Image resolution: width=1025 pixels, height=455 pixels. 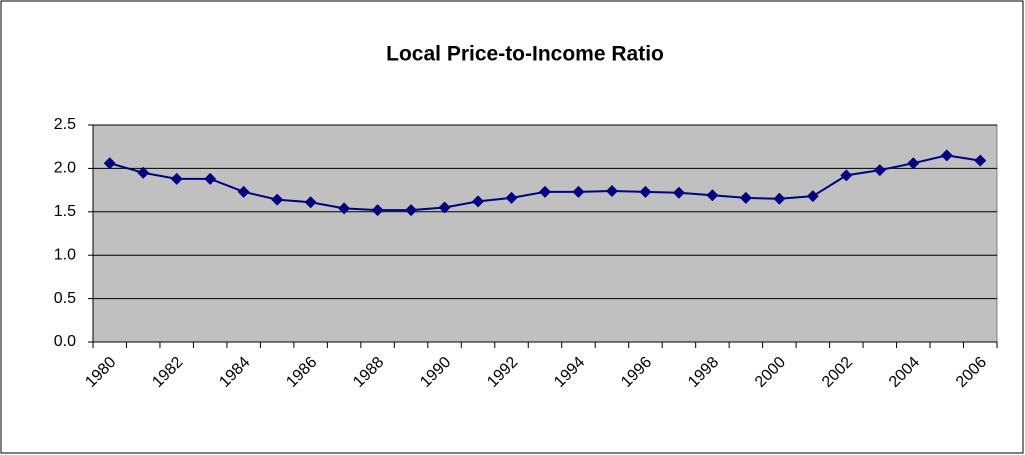 What do you see at coordinates (65, 211) in the screenshot?
I see `y-tick-label: 1.5` at bounding box center [65, 211].